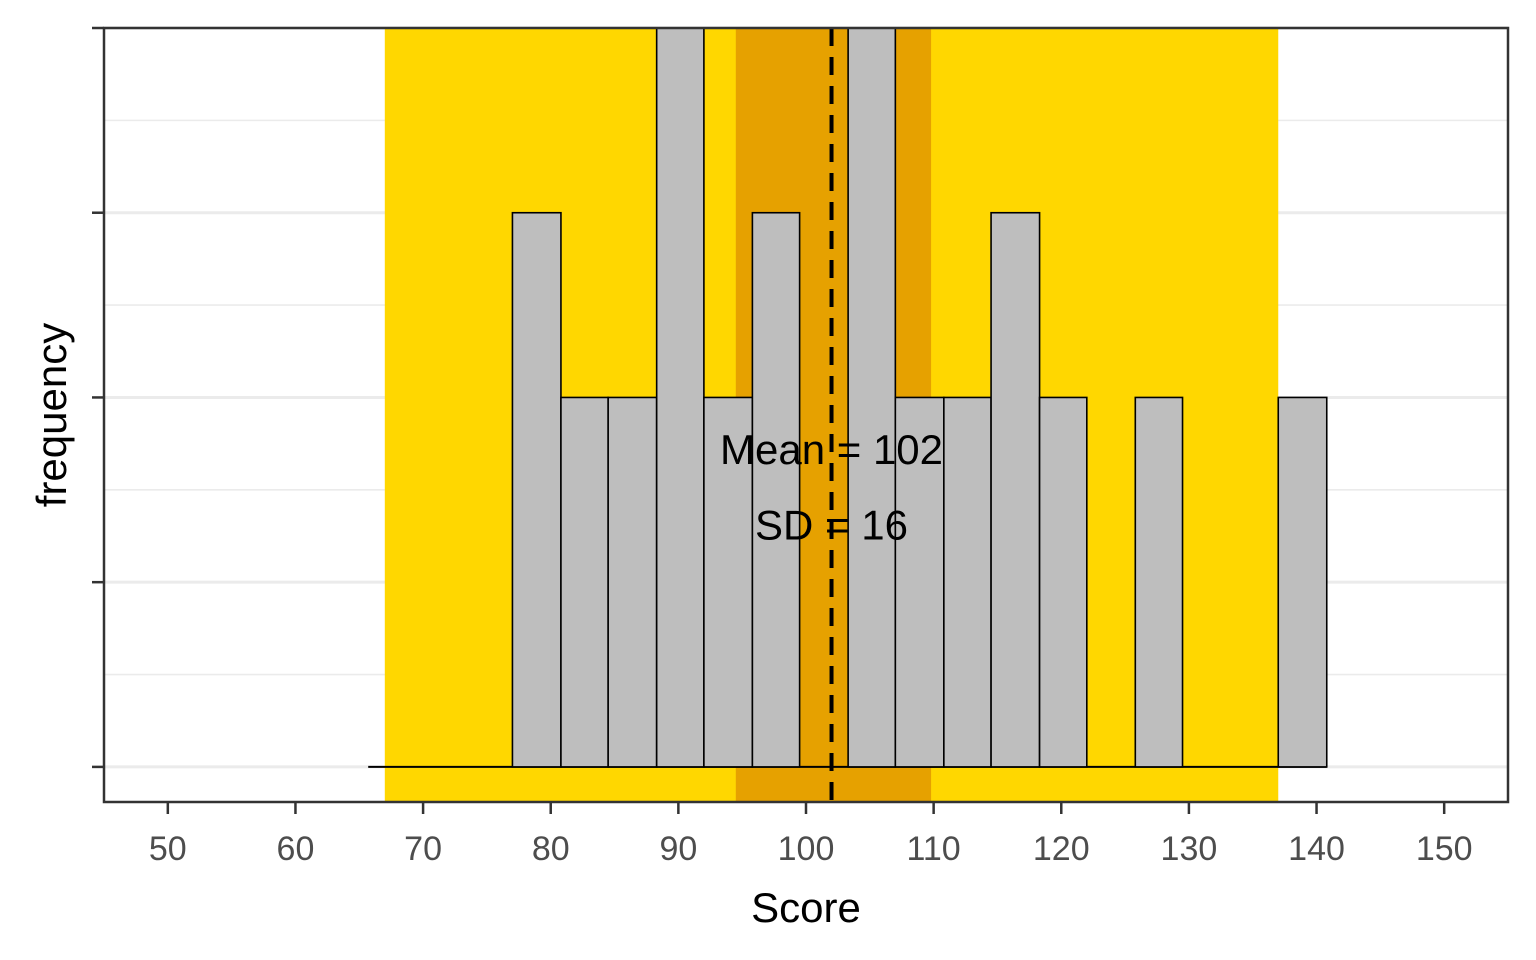 The height and width of the screenshot is (960, 1536). I want to click on x-tick-label: 90, so click(678, 849).